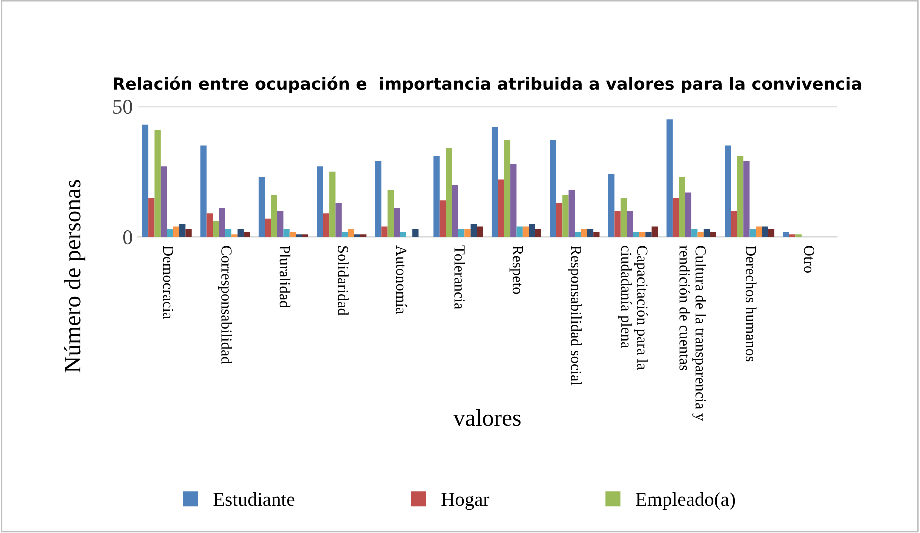  I want to click on y-tick-label: 50, so click(123, 107).